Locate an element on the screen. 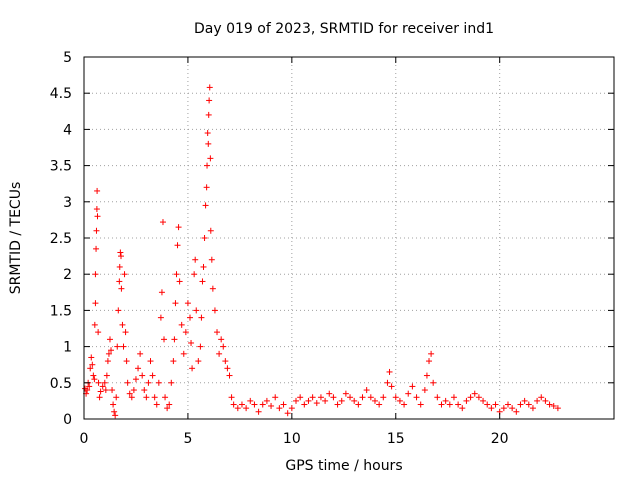 Image resolution: width=640 pixels, height=480 pixels. y-tick-label: 1.5 is located at coordinates (61, 311).